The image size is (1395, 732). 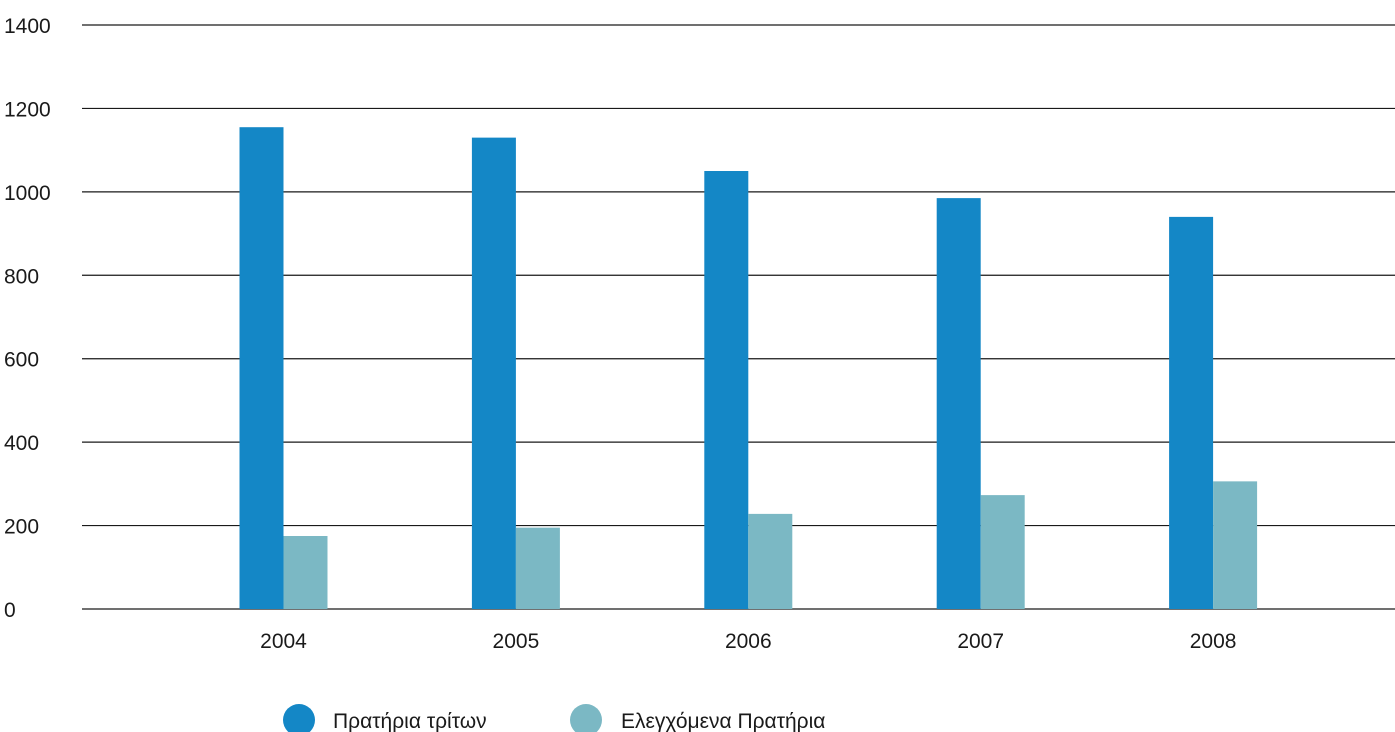 I want to click on y-axis-tick-labels: 0 200 400 600 800 1000 1200 1400, so click(x=27, y=318).